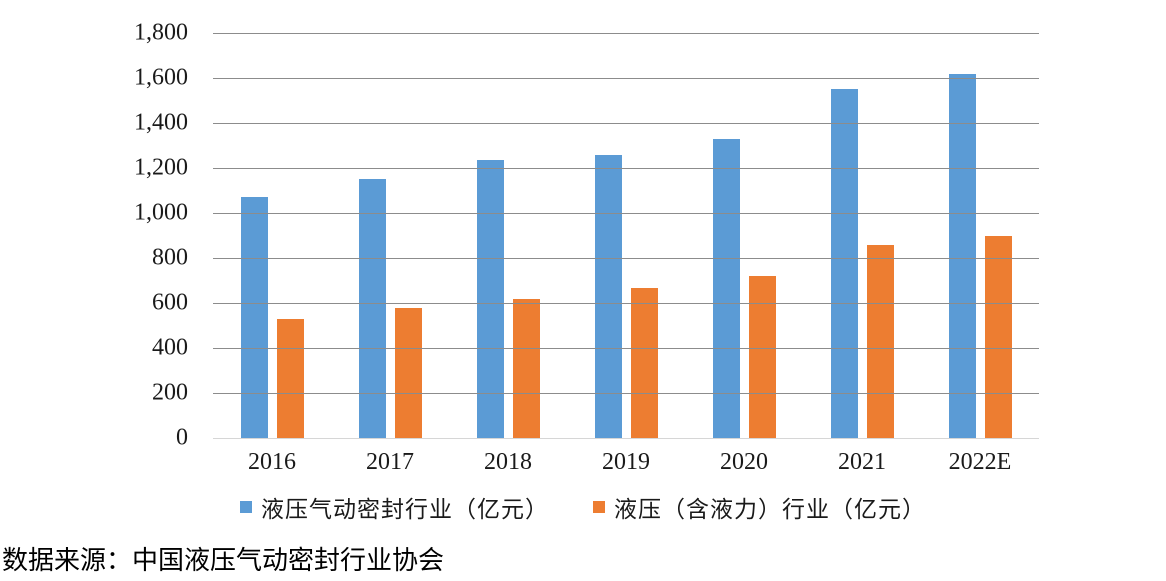 The image size is (1166, 581). I want to click on bar-series1-2016, so click(254, 317).